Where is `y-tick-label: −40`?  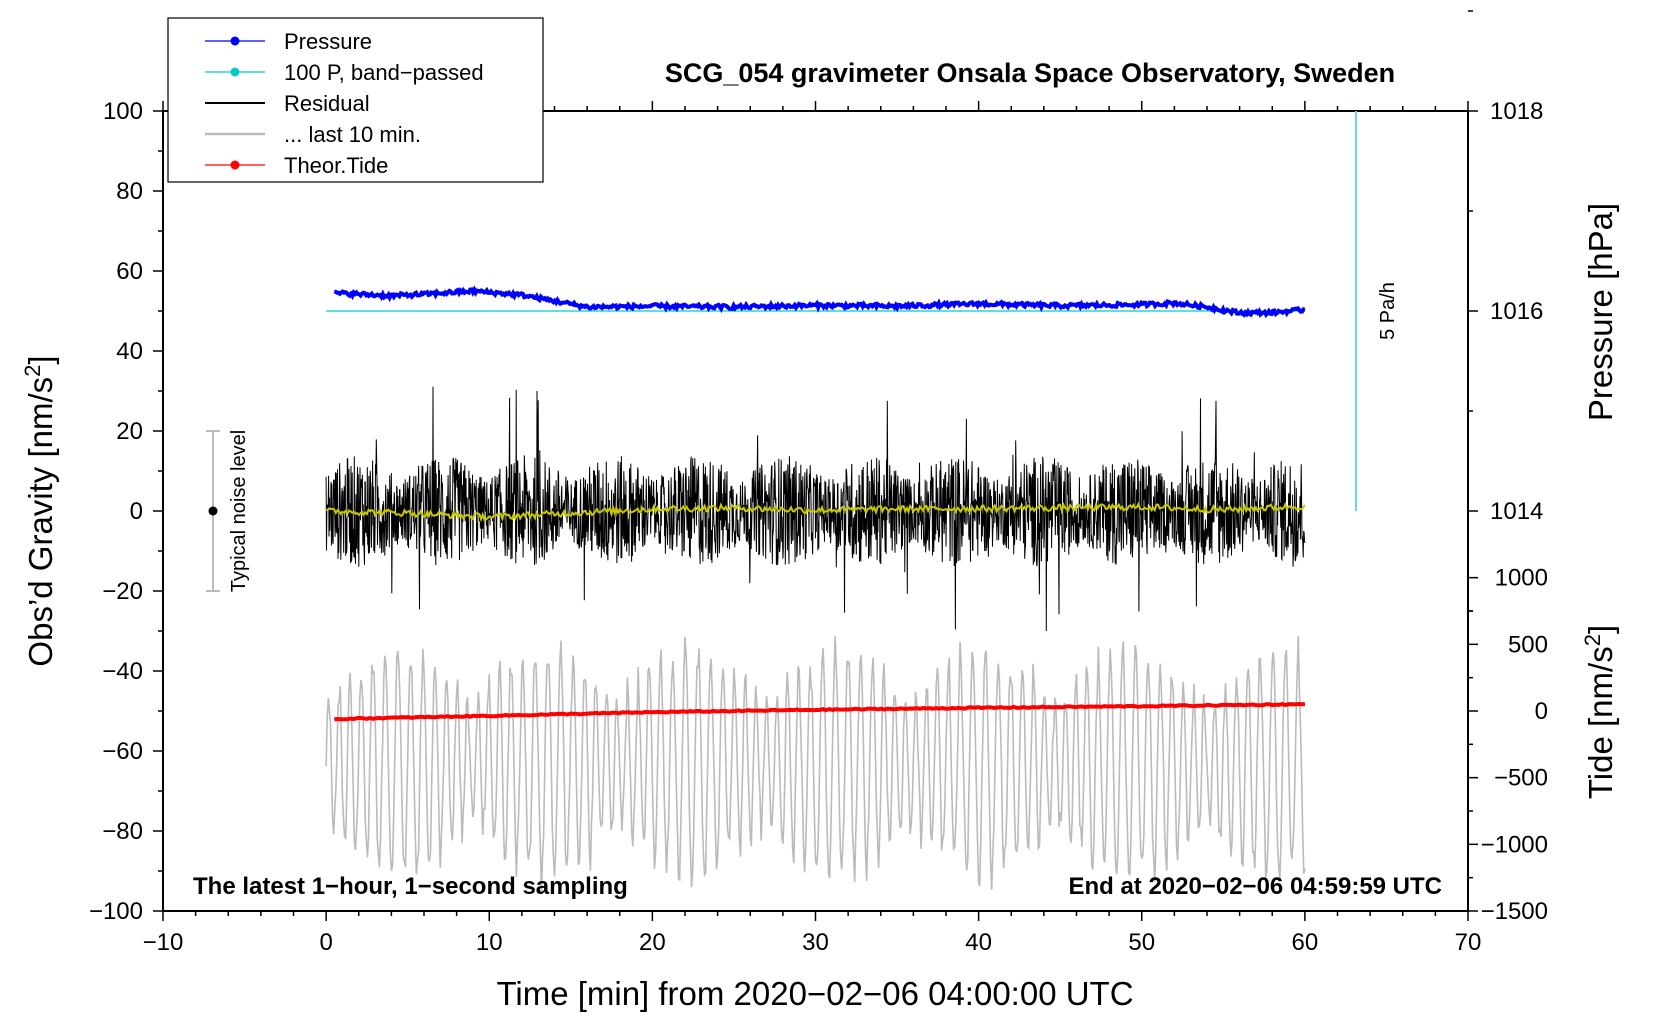 y-tick-label: −40 is located at coordinates (122, 671).